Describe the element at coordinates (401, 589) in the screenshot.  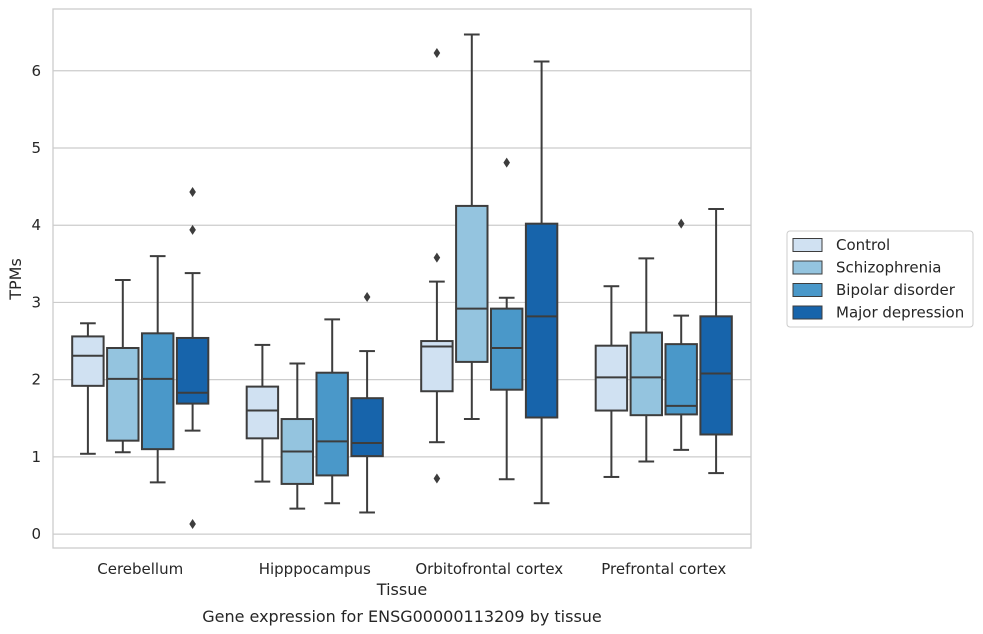
I see `x-axis-label: Tissue` at that location.